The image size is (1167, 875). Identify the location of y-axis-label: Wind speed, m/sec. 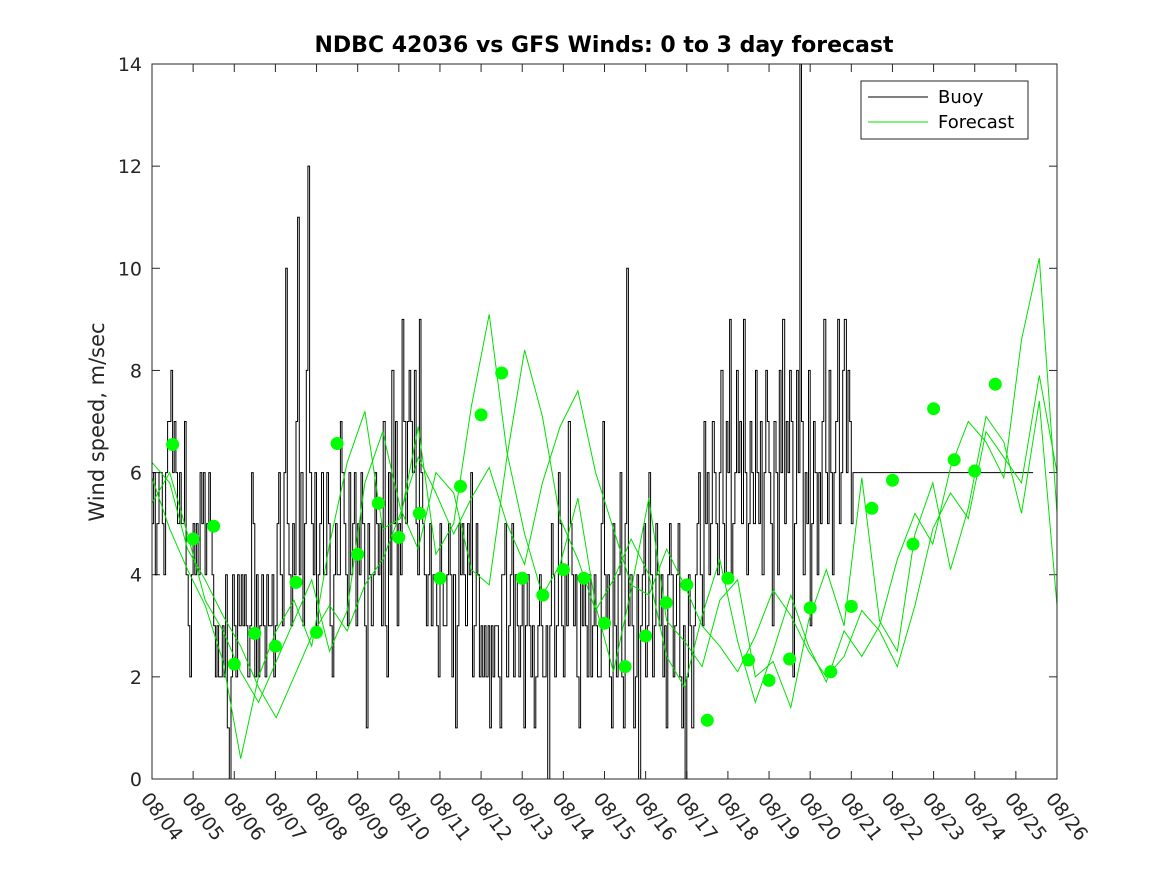
(97, 421).